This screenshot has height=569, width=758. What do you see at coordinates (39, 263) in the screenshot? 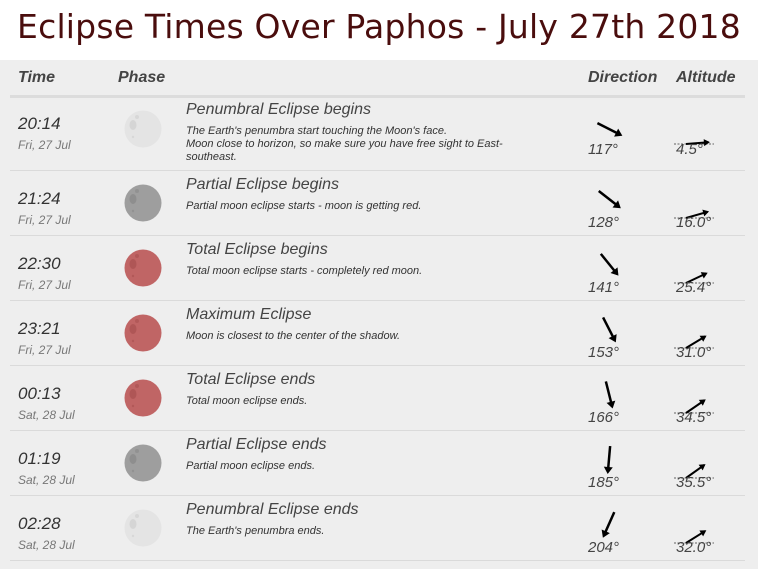
I see `event-time: 22:30` at bounding box center [39, 263].